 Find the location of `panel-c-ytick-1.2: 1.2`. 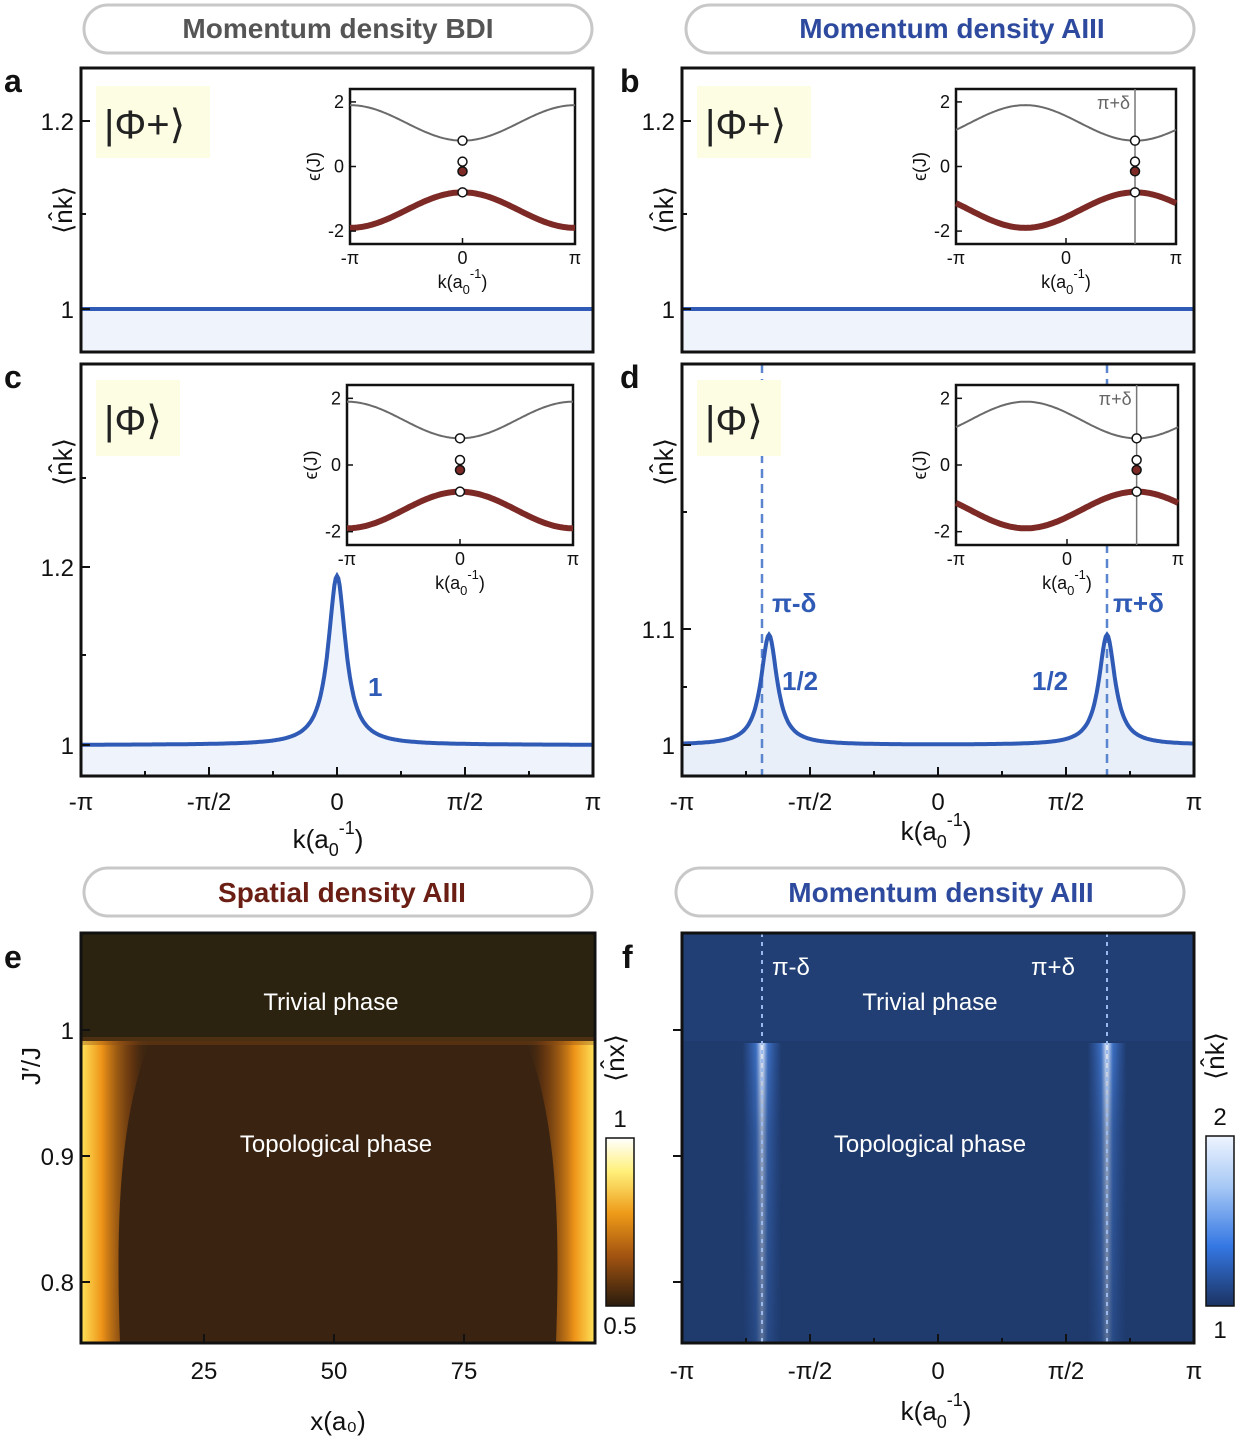

panel-c-ytick-1.2: 1.2 is located at coordinates (57, 568).